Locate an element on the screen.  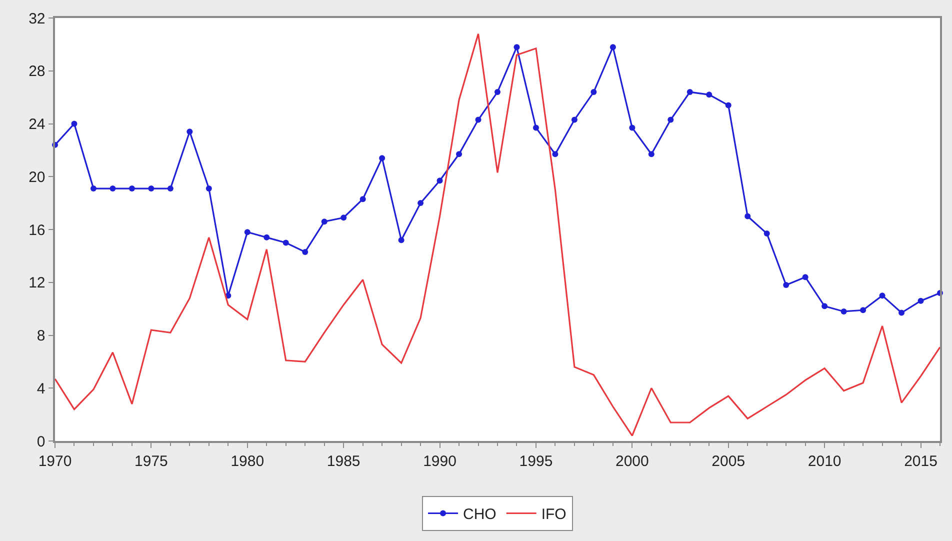
x-tick-label: 1995 is located at coordinates (536, 461).